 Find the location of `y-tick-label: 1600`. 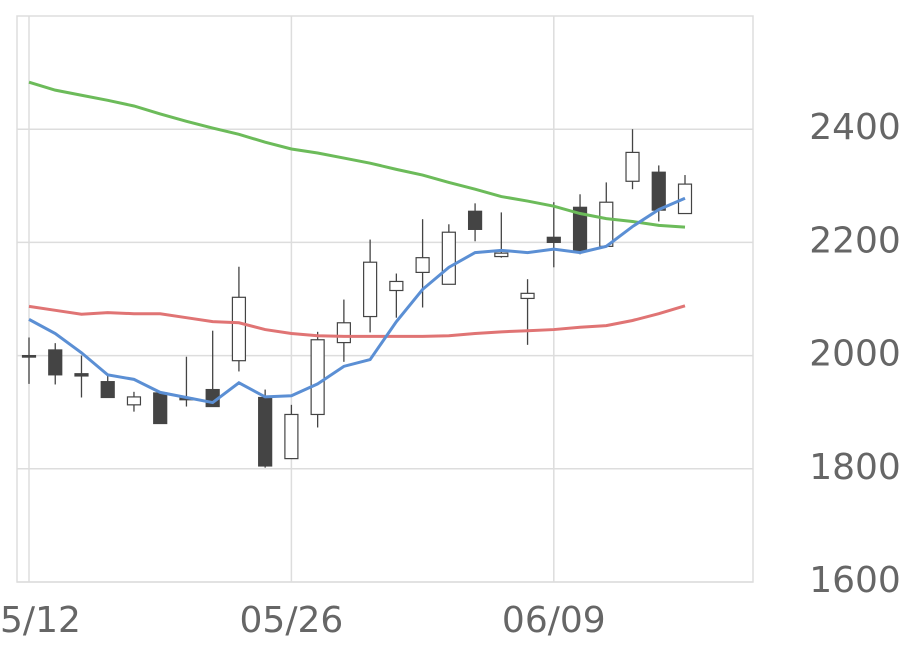

y-tick-label: 1600 is located at coordinates (855, 580).